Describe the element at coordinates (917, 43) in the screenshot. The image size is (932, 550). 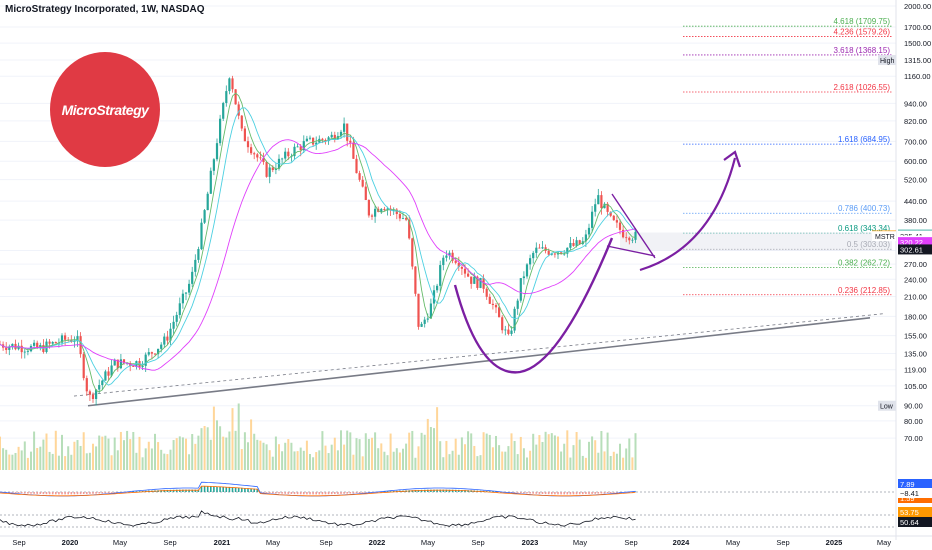
I see `price-tick-label: 1500.00` at that location.